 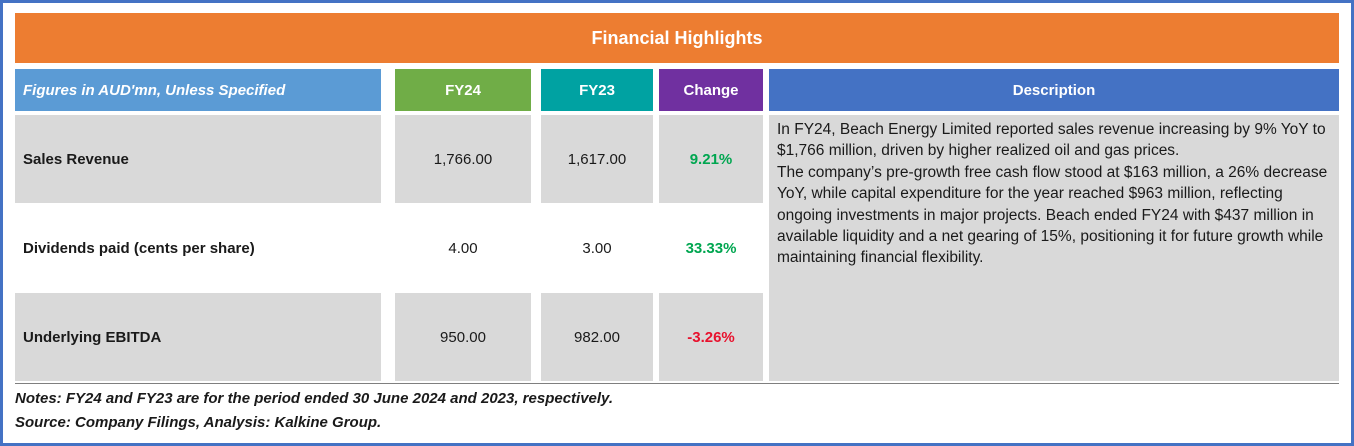 I want to click on fy23-value-underlying-ebitda: 982.00, so click(x=597, y=337).